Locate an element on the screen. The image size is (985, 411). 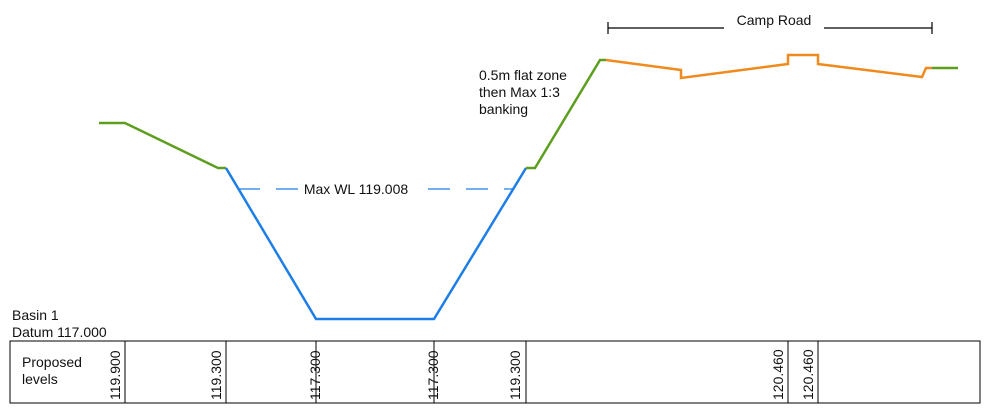
right-bank-line is located at coordinates (566, 114).